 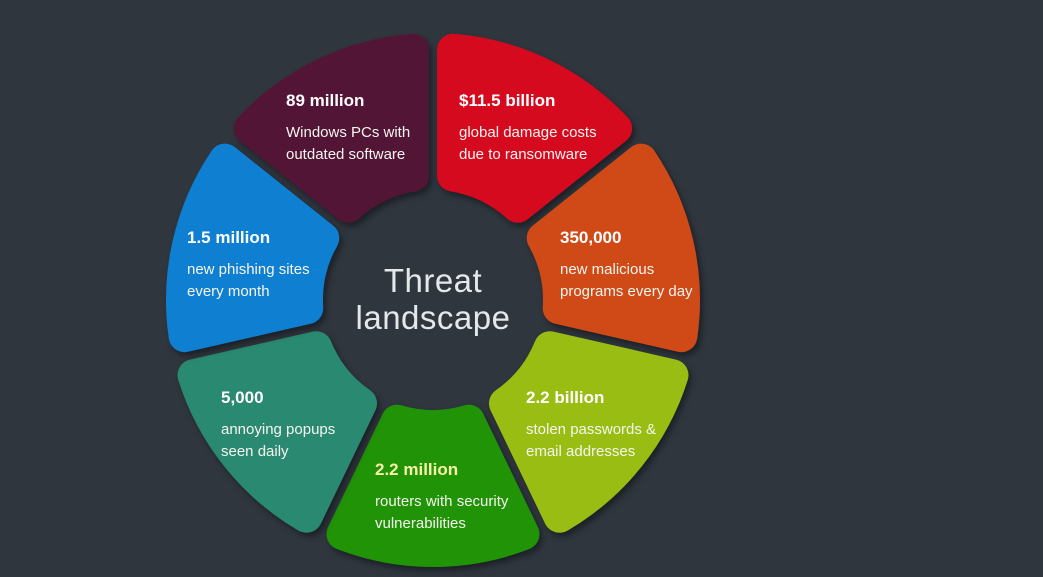 I want to click on segment-desc-line: seen daily, so click(x=255, y=451).